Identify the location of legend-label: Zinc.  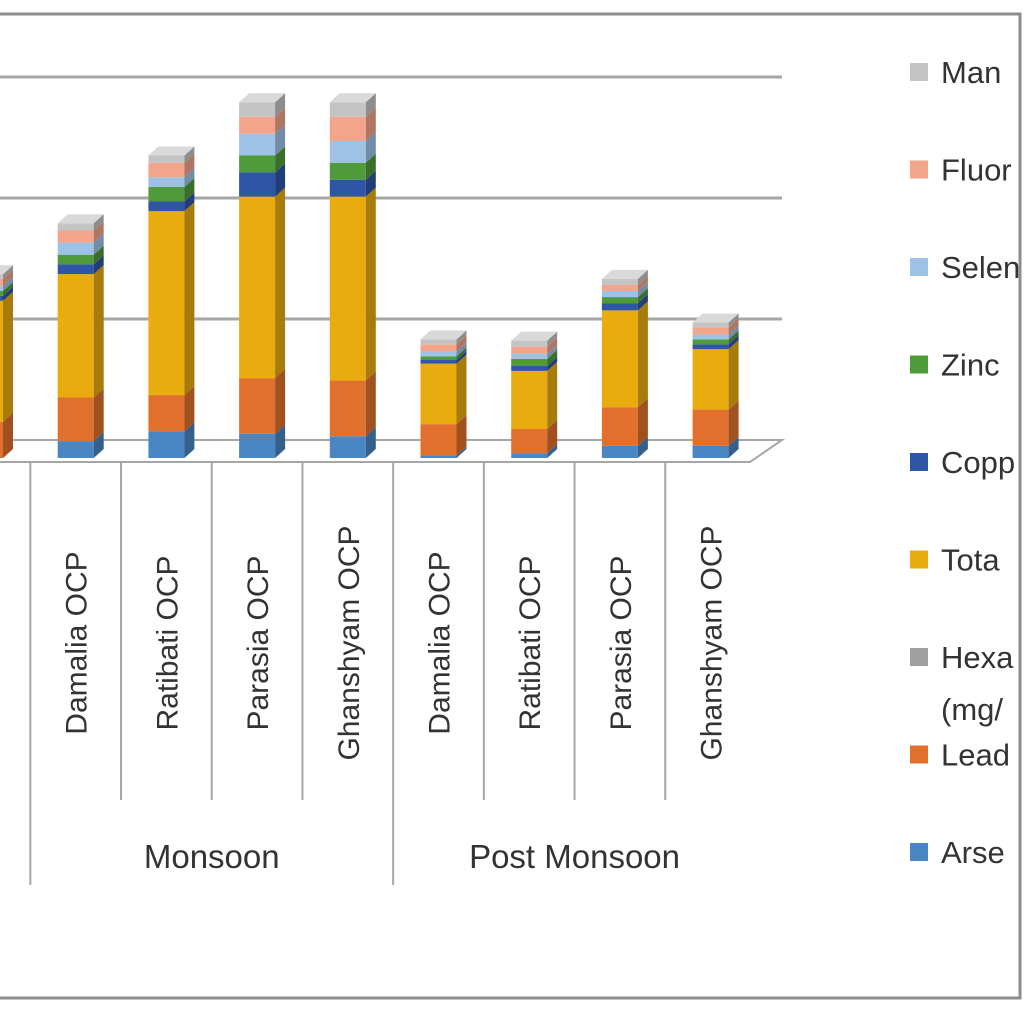
(970, 365).